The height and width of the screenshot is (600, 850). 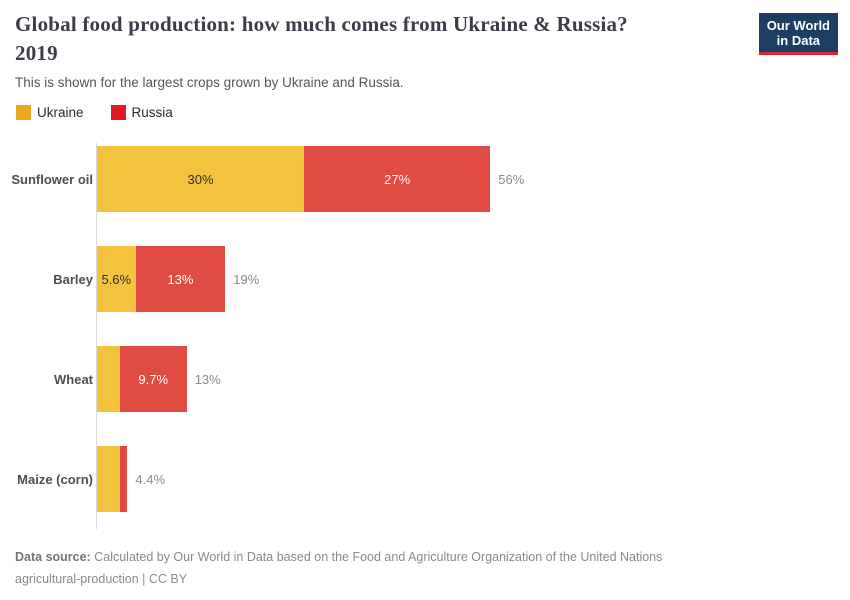 I want to click on bar-row-sunflower-oil: Sunflower oil 30% 27% 56%, so click(x=425, y=179).